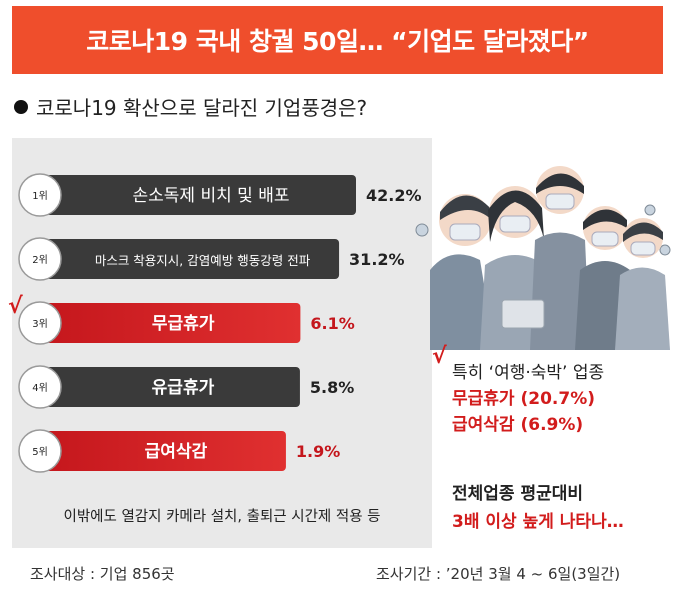 The width and height of the screenshot is (677, 589). What do you see at coordinates (332, 323) in the screenshot?
I see `value-label-3: 6.1%` at bounding box center [332, 323].